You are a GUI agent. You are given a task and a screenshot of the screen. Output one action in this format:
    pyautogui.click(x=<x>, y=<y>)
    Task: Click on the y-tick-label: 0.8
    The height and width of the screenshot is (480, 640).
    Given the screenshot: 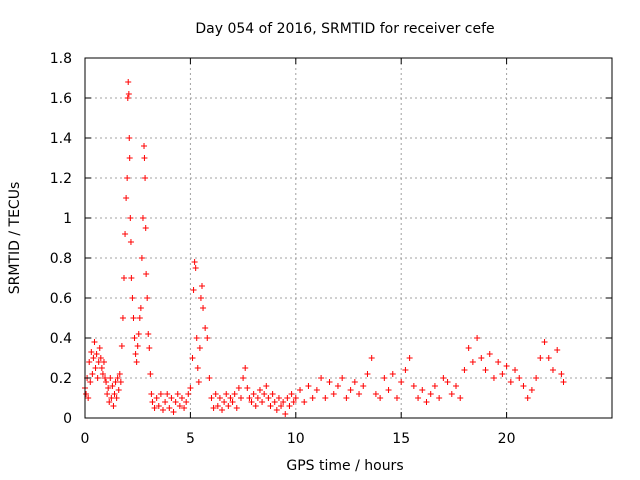 What is the action you would take?
    pyautogui.click(x=61, y=259)
    